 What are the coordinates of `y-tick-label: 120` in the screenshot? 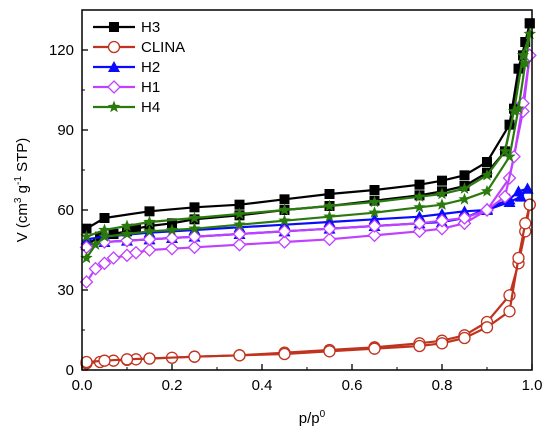 It's located at (61, 50).